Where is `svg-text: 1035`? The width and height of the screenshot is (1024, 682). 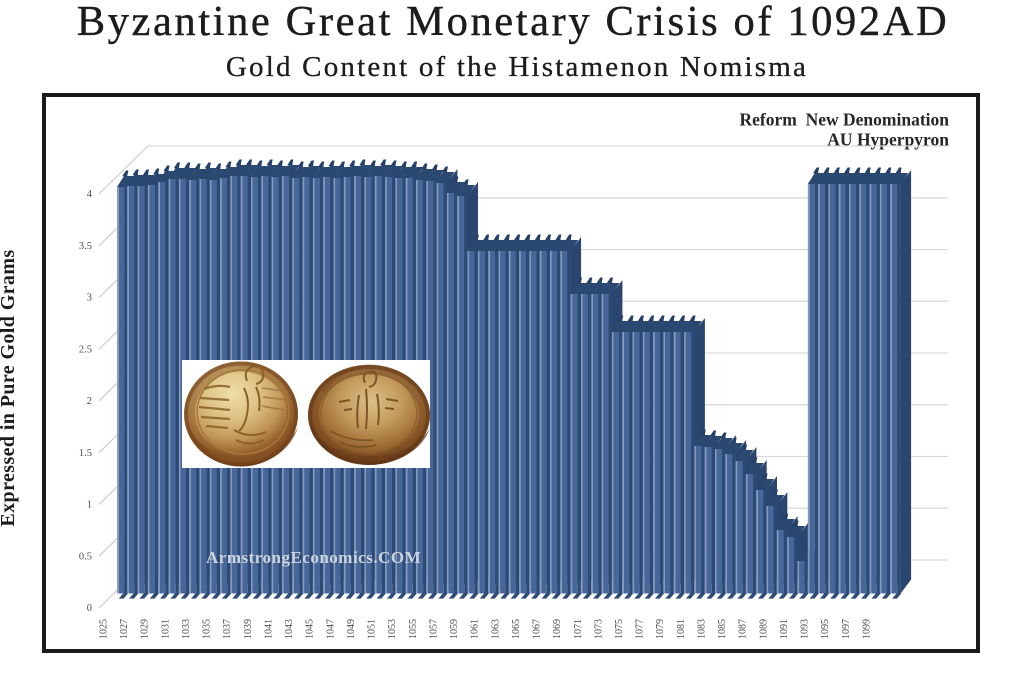
svg-text: 1035 is located at coordinates (207, 629).